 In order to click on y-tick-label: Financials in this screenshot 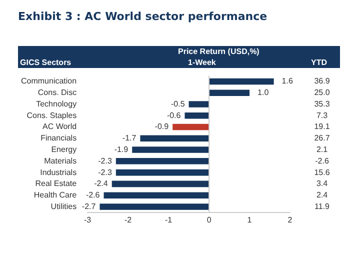, I will do `click(58, 138)`.